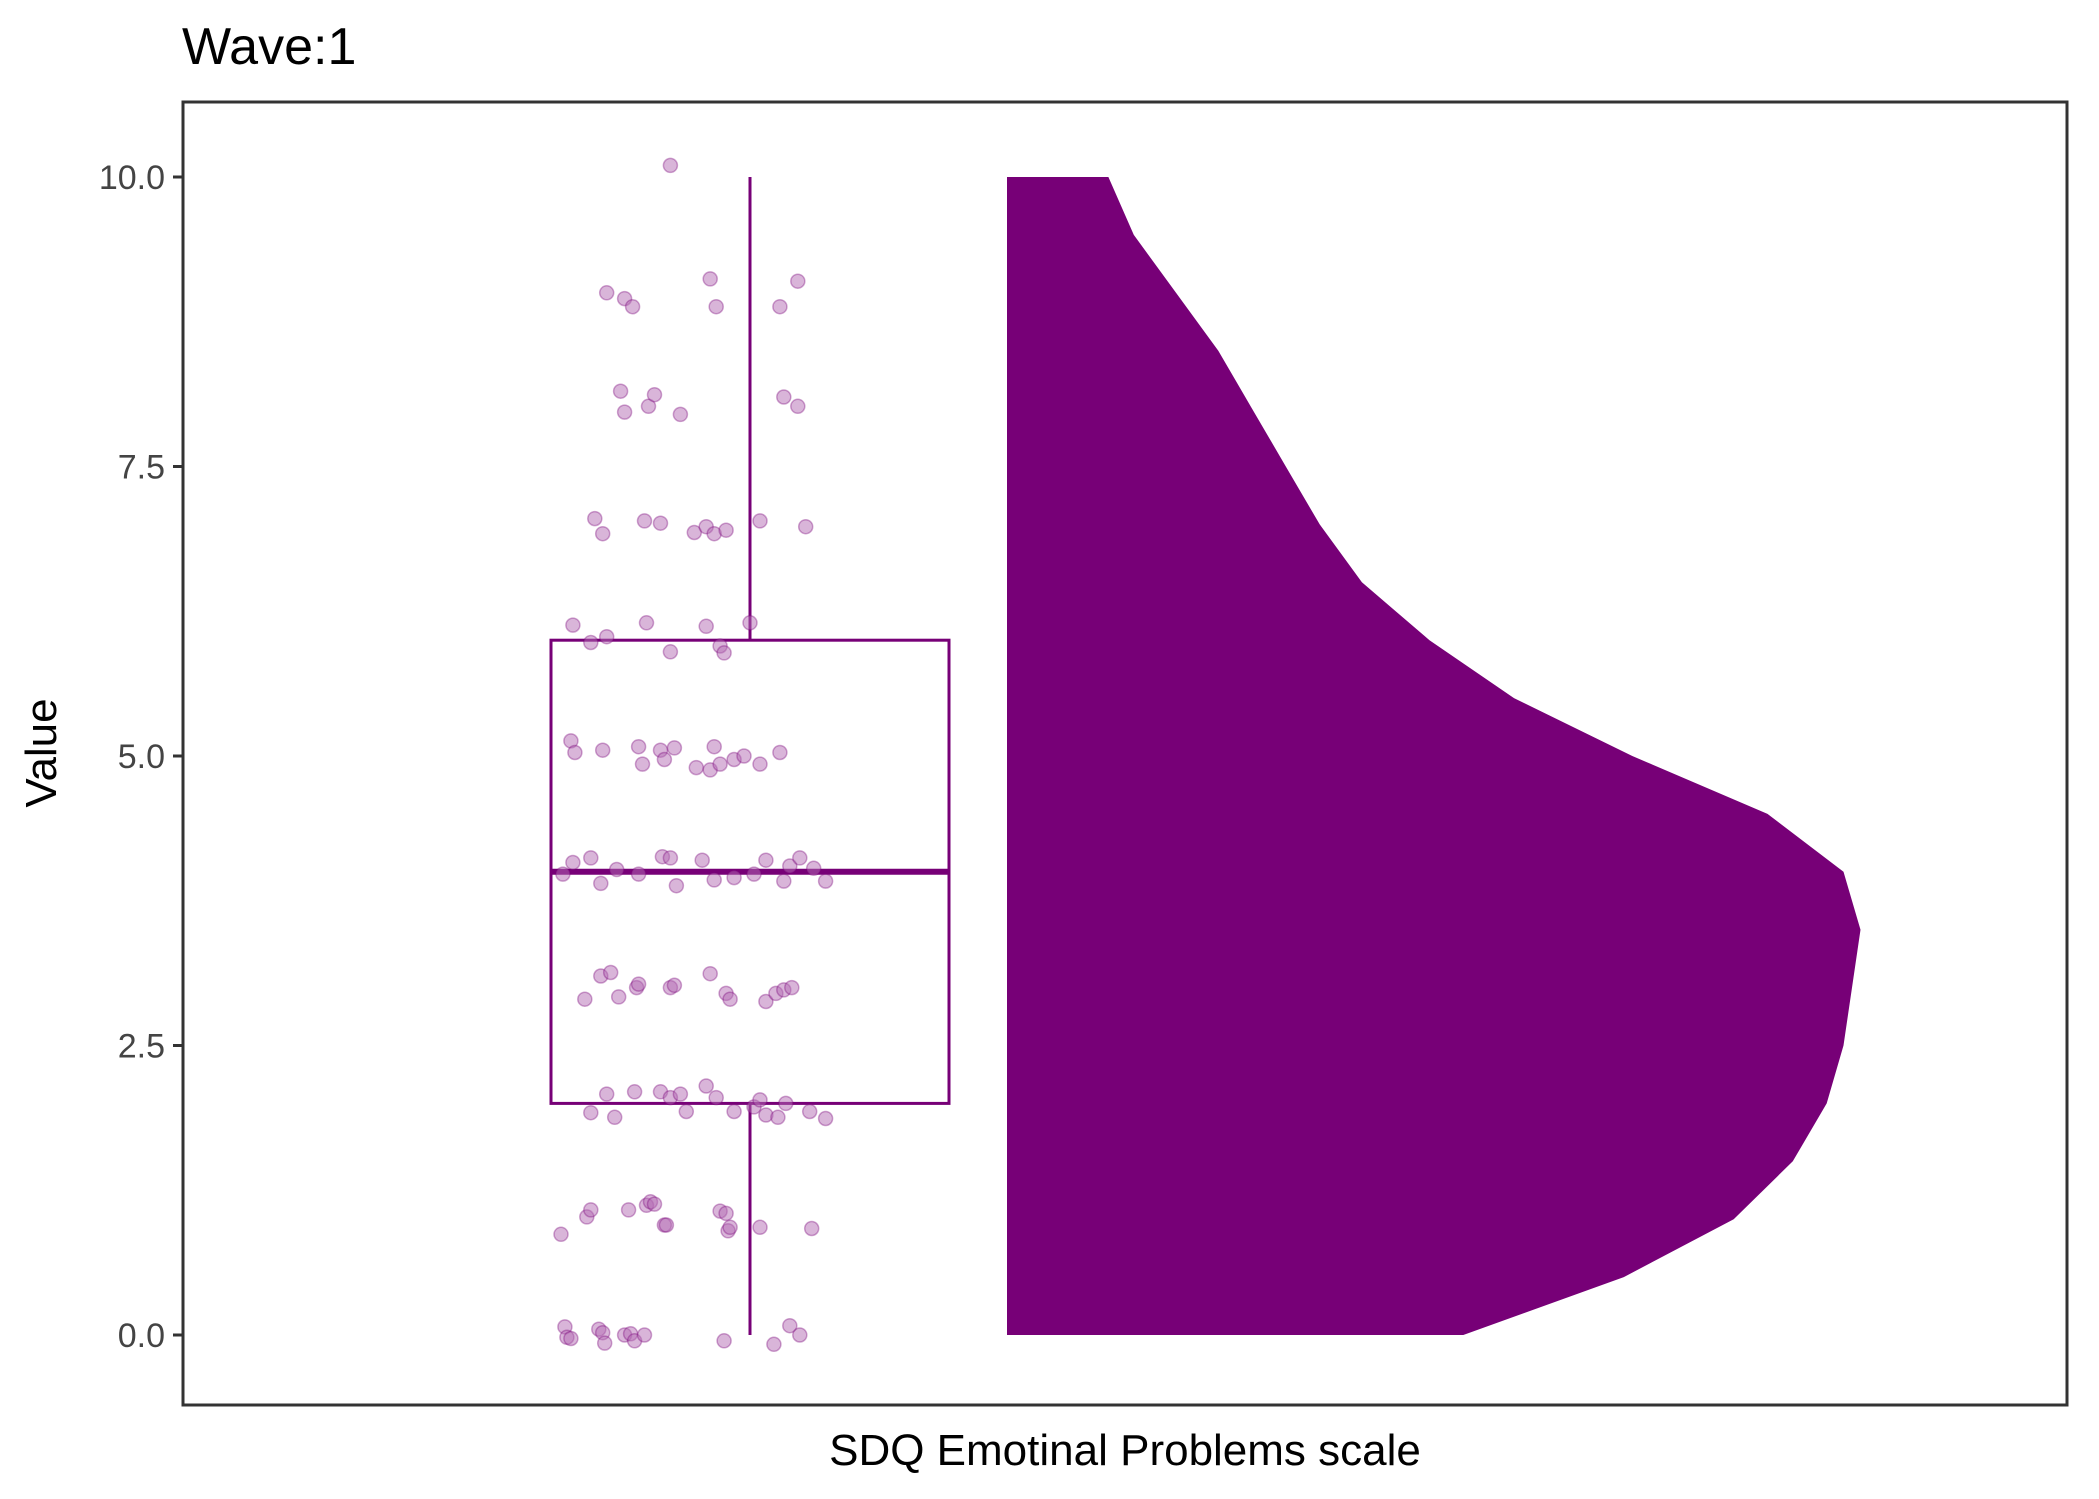 Image resolution: width=2099 pixels, height=1499 pixels. Describe the element at coordinates (141, 1047) in the screenshot. I see `y-tick-label: 2.5` at that location.